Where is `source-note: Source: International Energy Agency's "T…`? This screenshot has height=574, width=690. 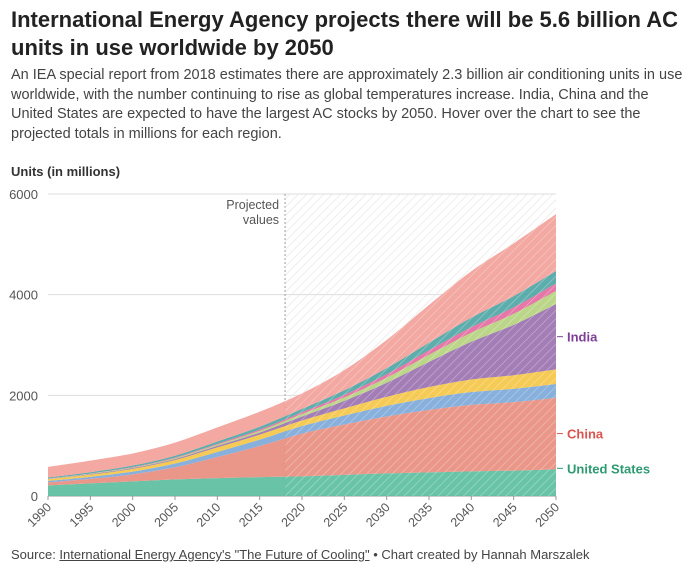 source-note: Source: International Energy Agency's "T… is located at coordinates (300, 554).